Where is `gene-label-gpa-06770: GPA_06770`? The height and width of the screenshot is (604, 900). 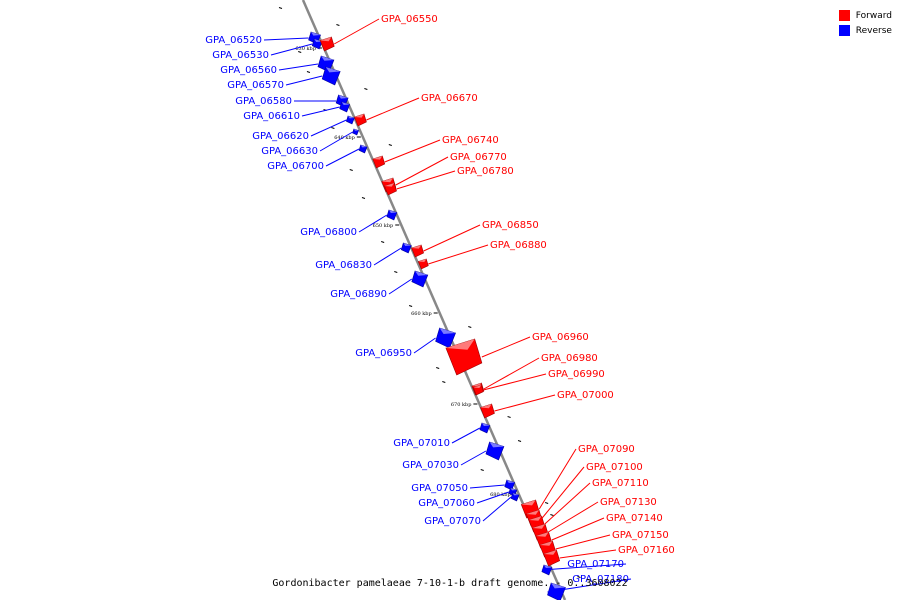
gene-label-gpa-06770: GPA_06770 is located at coordinates (478, 157).